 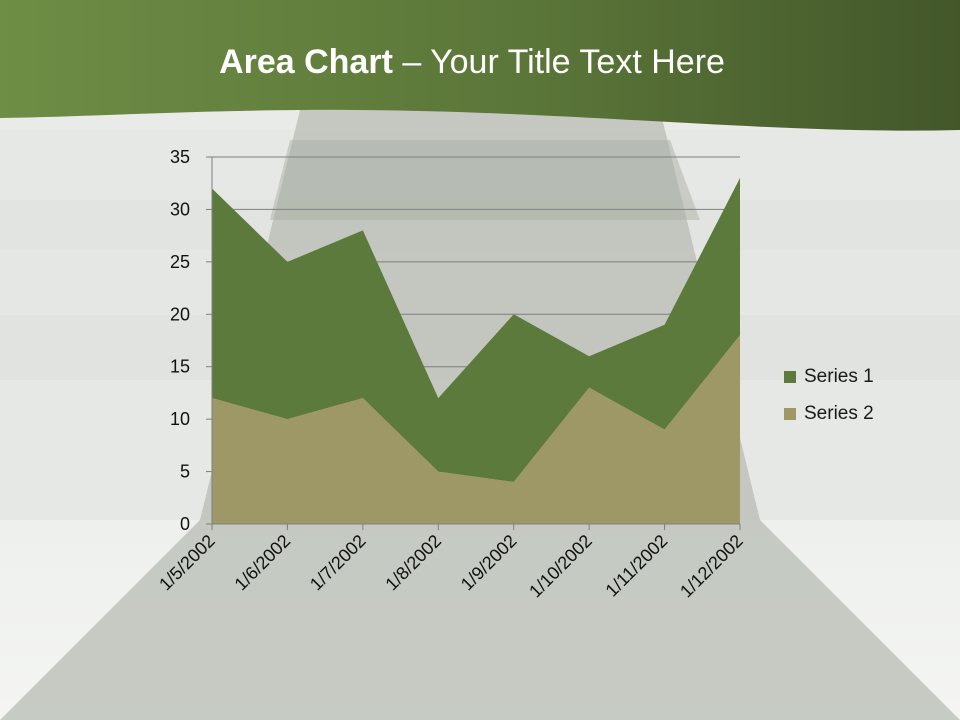 What do you see at coordinates (263, 563) in the screenshot?
I see `x-tick-label: 1/6/2002` at bounding box center [263, 563].